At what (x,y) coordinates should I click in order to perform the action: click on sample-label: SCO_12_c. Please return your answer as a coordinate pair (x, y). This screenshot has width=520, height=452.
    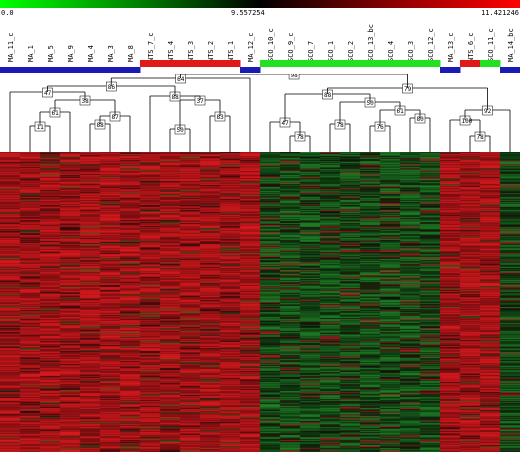
    Looking at the image, I should click on (431, 45).